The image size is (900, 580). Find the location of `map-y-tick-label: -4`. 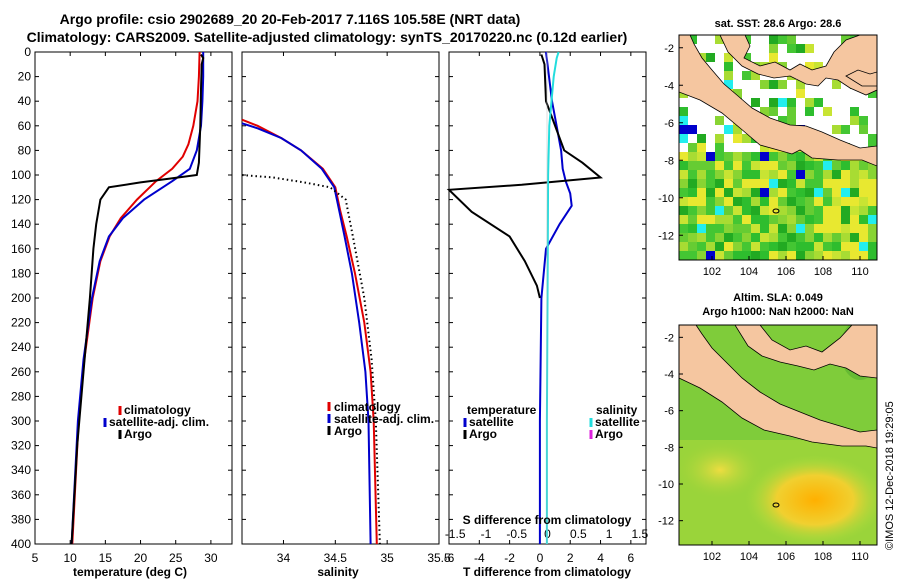

map-y-tick-label: -4 is located at coordinates (669, 375).